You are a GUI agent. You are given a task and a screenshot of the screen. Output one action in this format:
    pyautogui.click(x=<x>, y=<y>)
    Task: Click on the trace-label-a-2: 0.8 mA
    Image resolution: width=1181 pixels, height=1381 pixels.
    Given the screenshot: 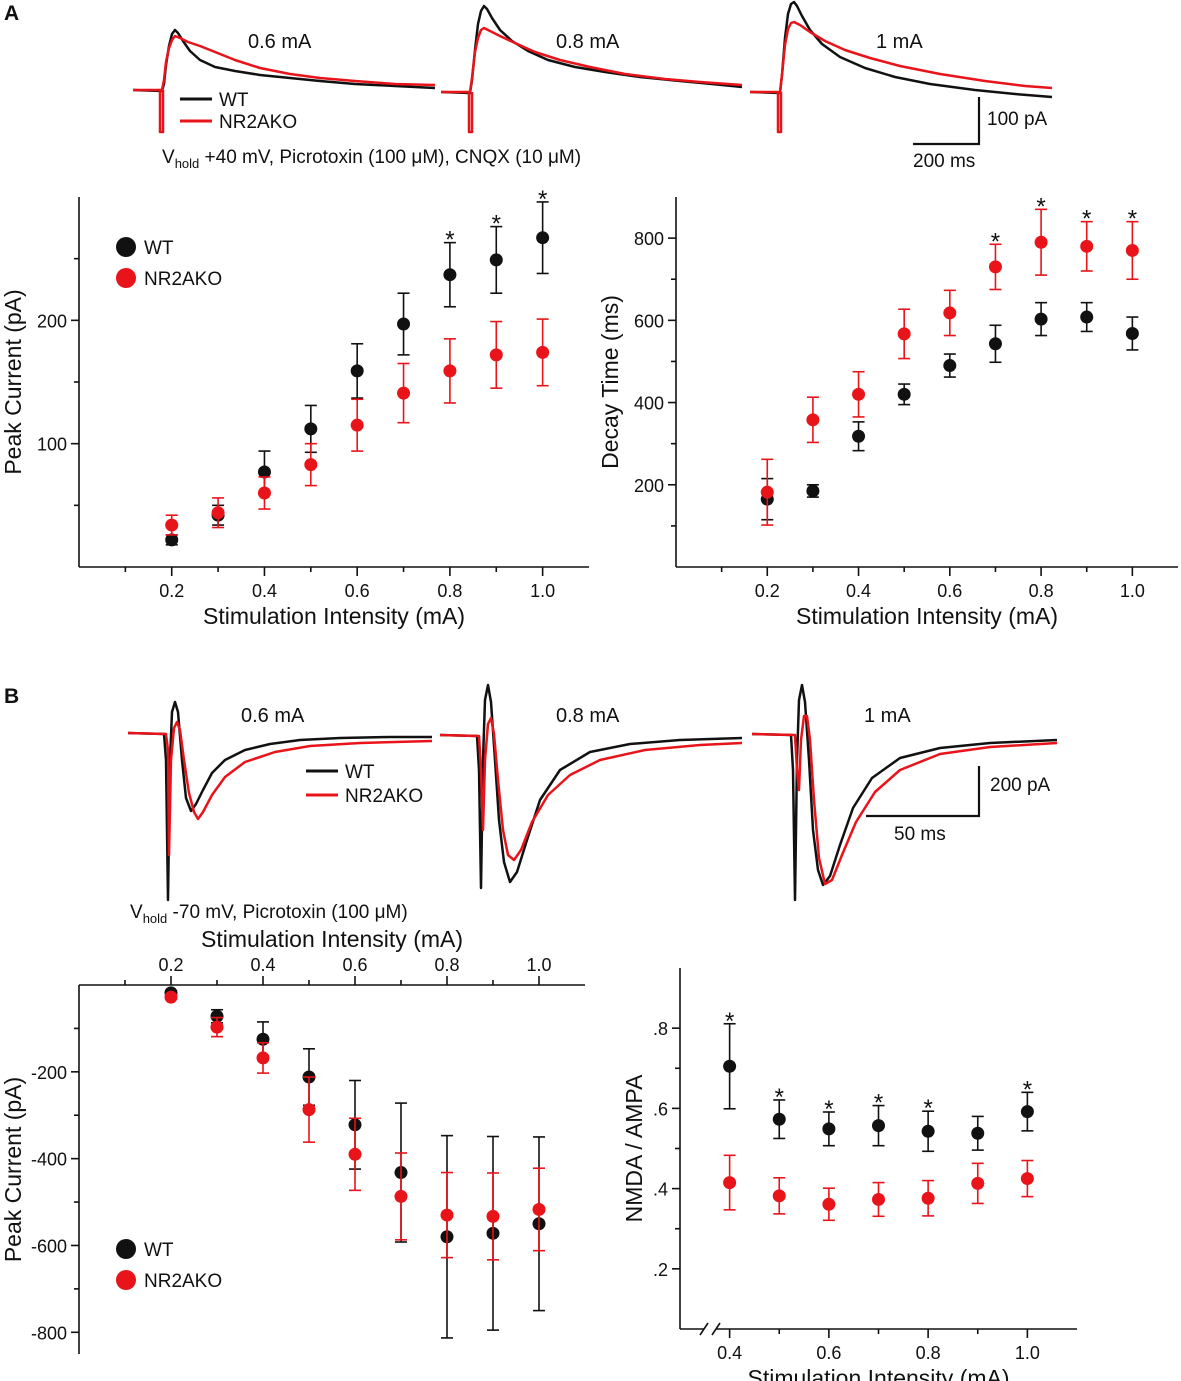 What is the action you would take?
    pyautogui.click(x=588, y=42)
    